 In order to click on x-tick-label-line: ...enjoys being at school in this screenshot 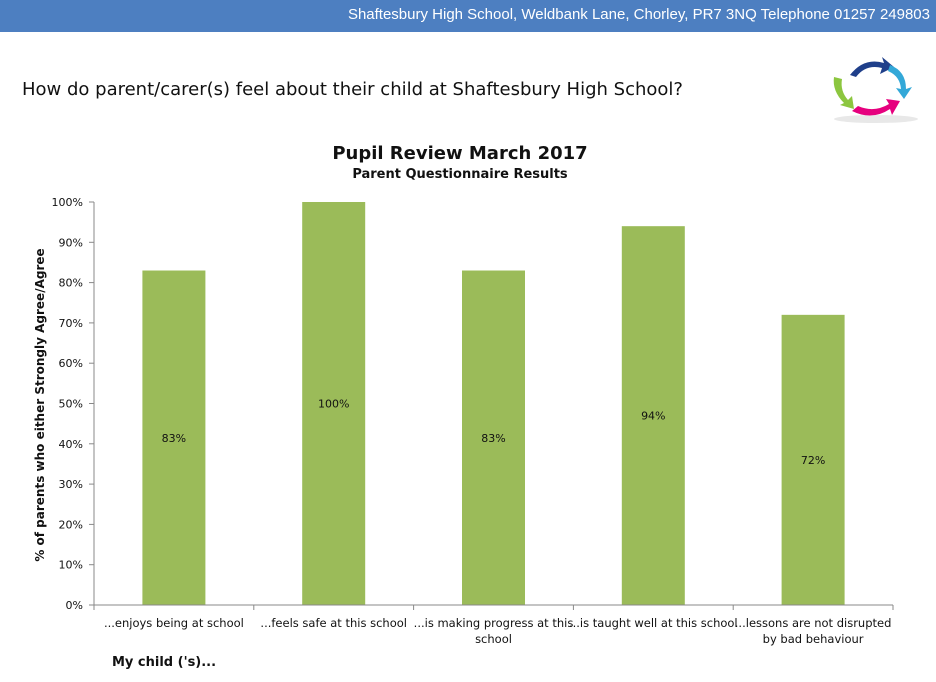, I will do `click(174, 623)`.